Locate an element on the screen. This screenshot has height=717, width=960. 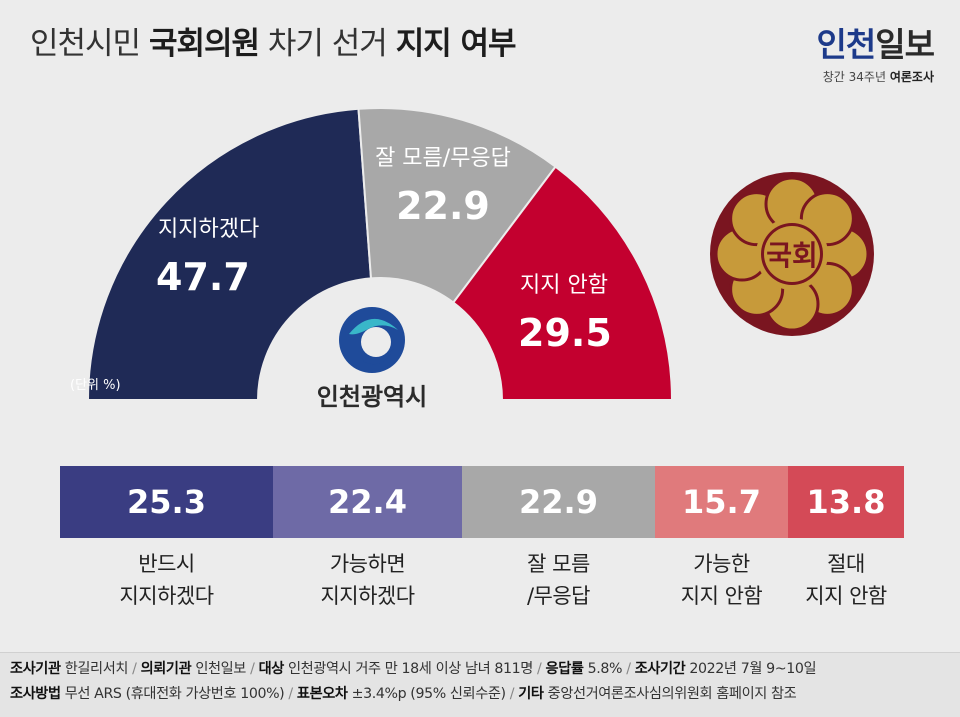
footer-value: 인천광역시 거주 만 18세 이상 남녀 811명 is located at coordinates (408, 669).